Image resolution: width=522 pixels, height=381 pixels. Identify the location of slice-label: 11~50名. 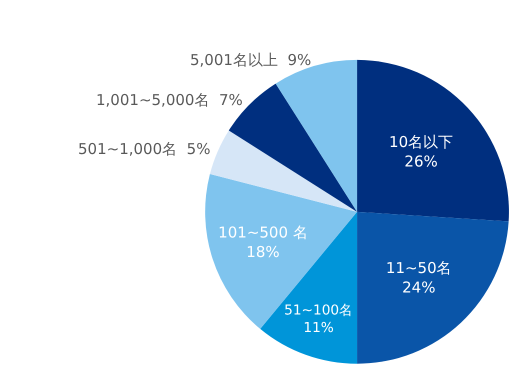
(419, 267).